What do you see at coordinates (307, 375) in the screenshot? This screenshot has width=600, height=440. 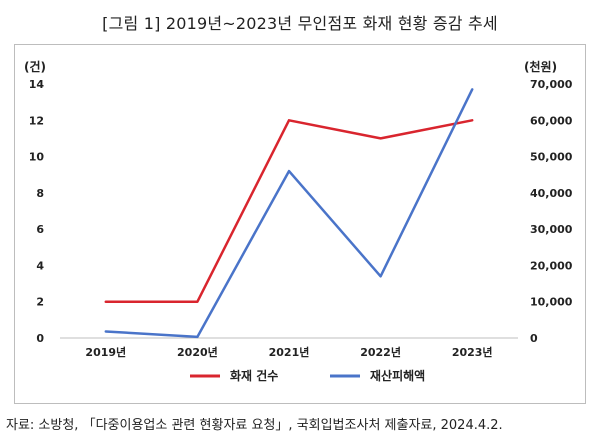 I see `legend: 화재 건수 재산피해액` at bounding box center [307, 375].